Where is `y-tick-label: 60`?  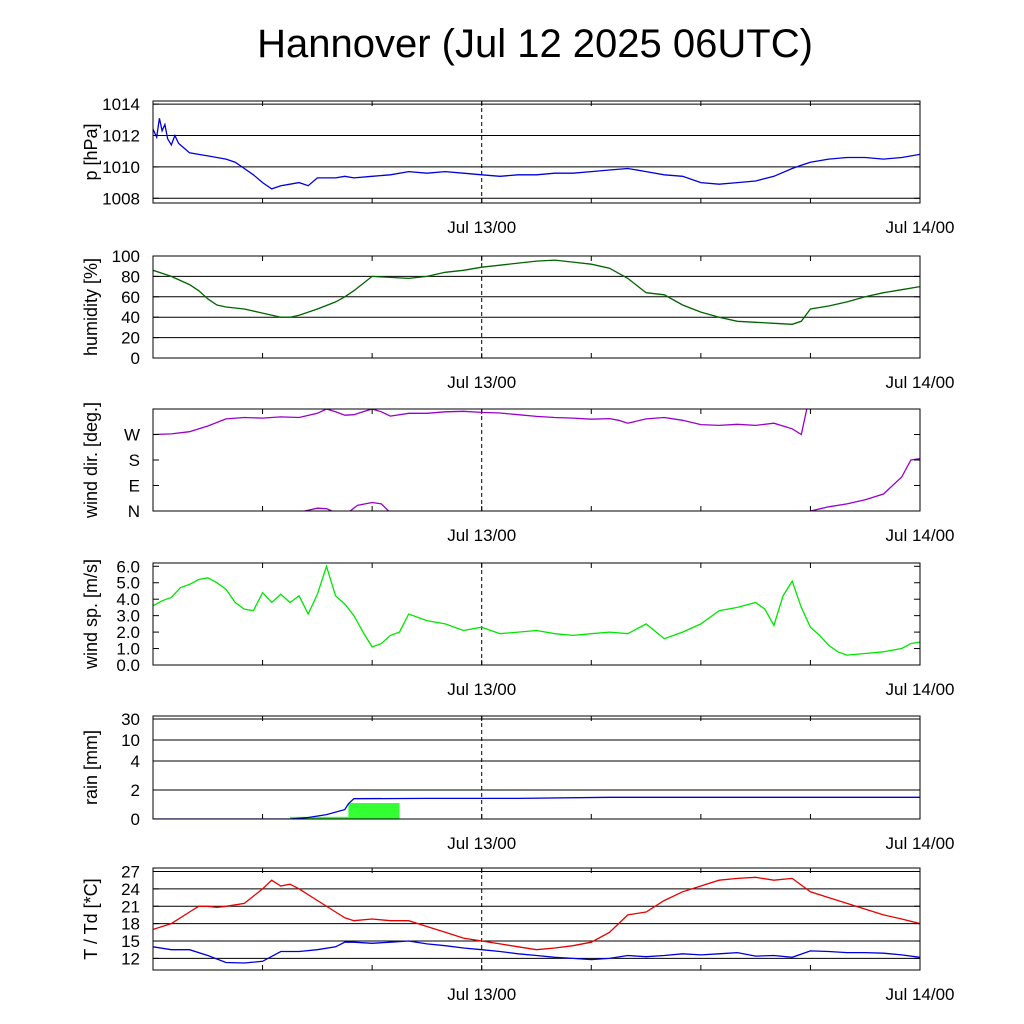 y-tick-label: 60 is located at coordinates (130, 297).